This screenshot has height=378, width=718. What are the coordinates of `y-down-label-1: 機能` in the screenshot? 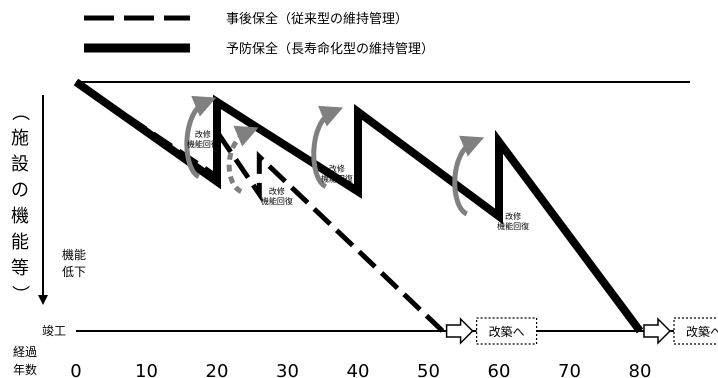 It's located at (74, 254).